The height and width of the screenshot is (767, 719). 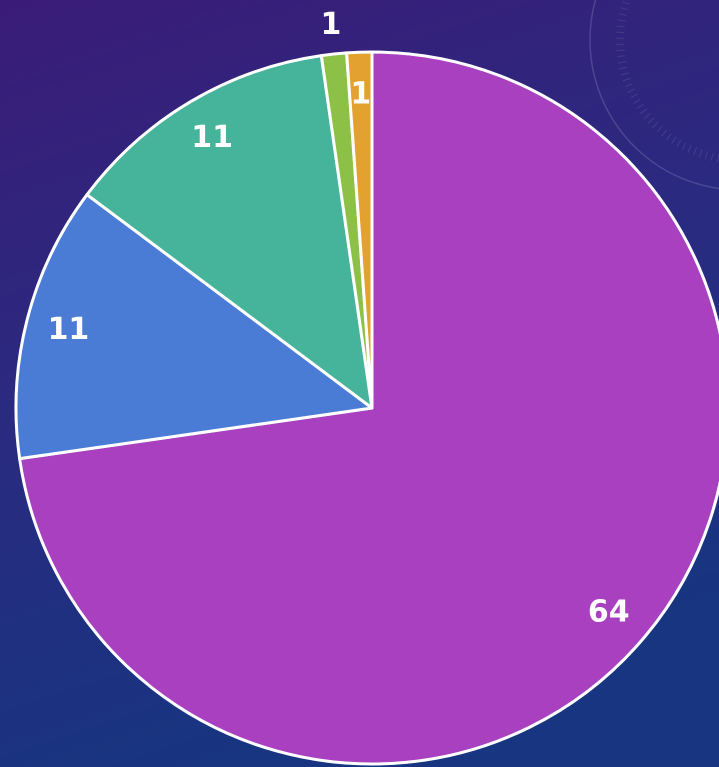 What do you see at coordinates (654, 95) in the screenshot?
I see `decoration` at bounding box center [654, 95].